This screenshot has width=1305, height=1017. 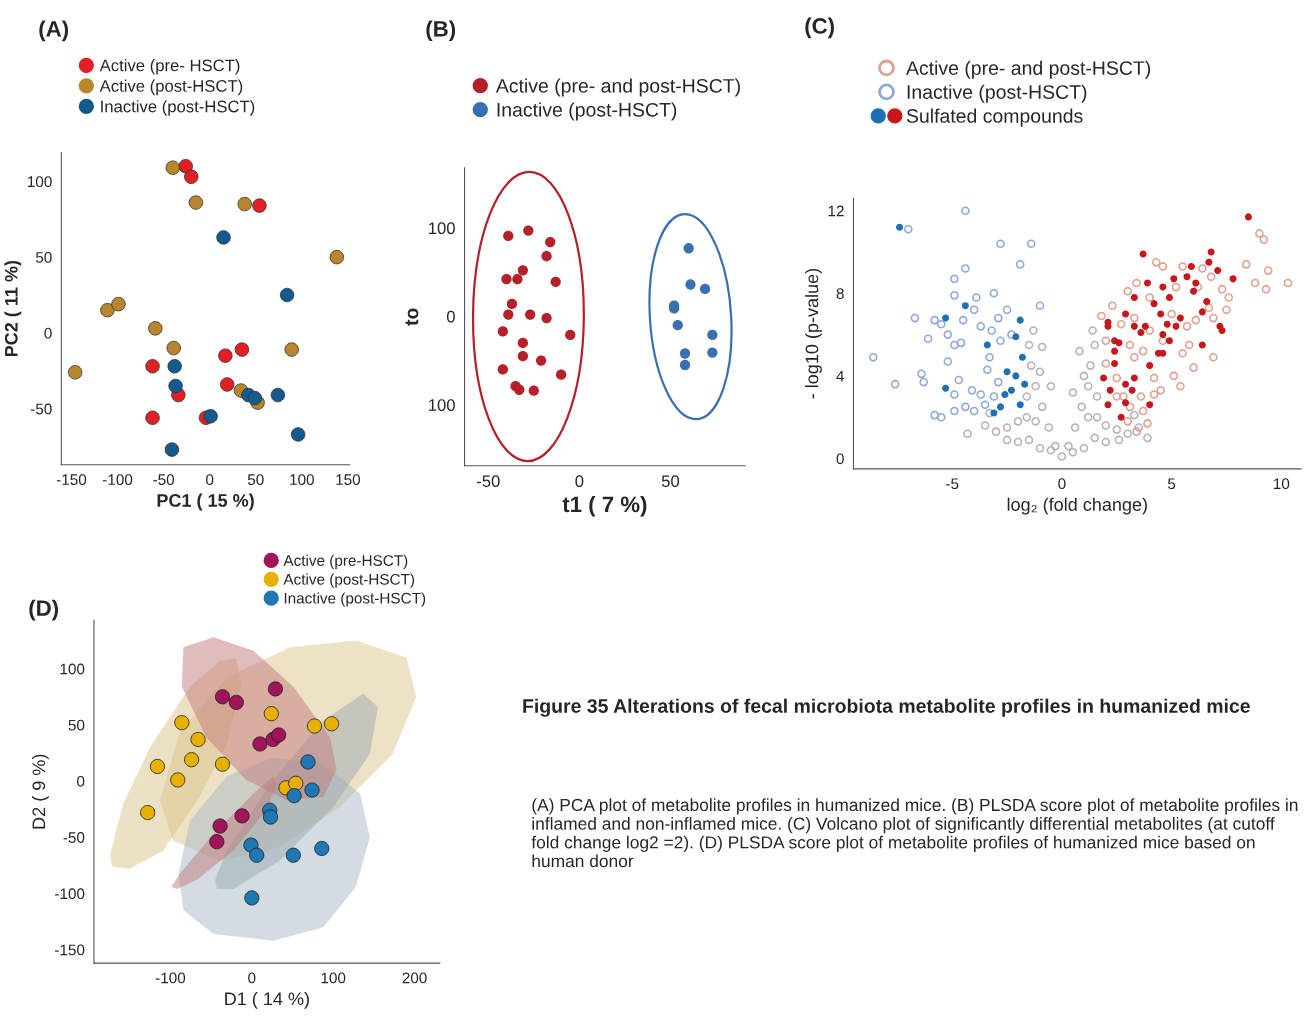 What do you see at coordinates (1171, 484) in the screenshot?
I see `x-tick-label: 5` at bounding box center [1171, 484].